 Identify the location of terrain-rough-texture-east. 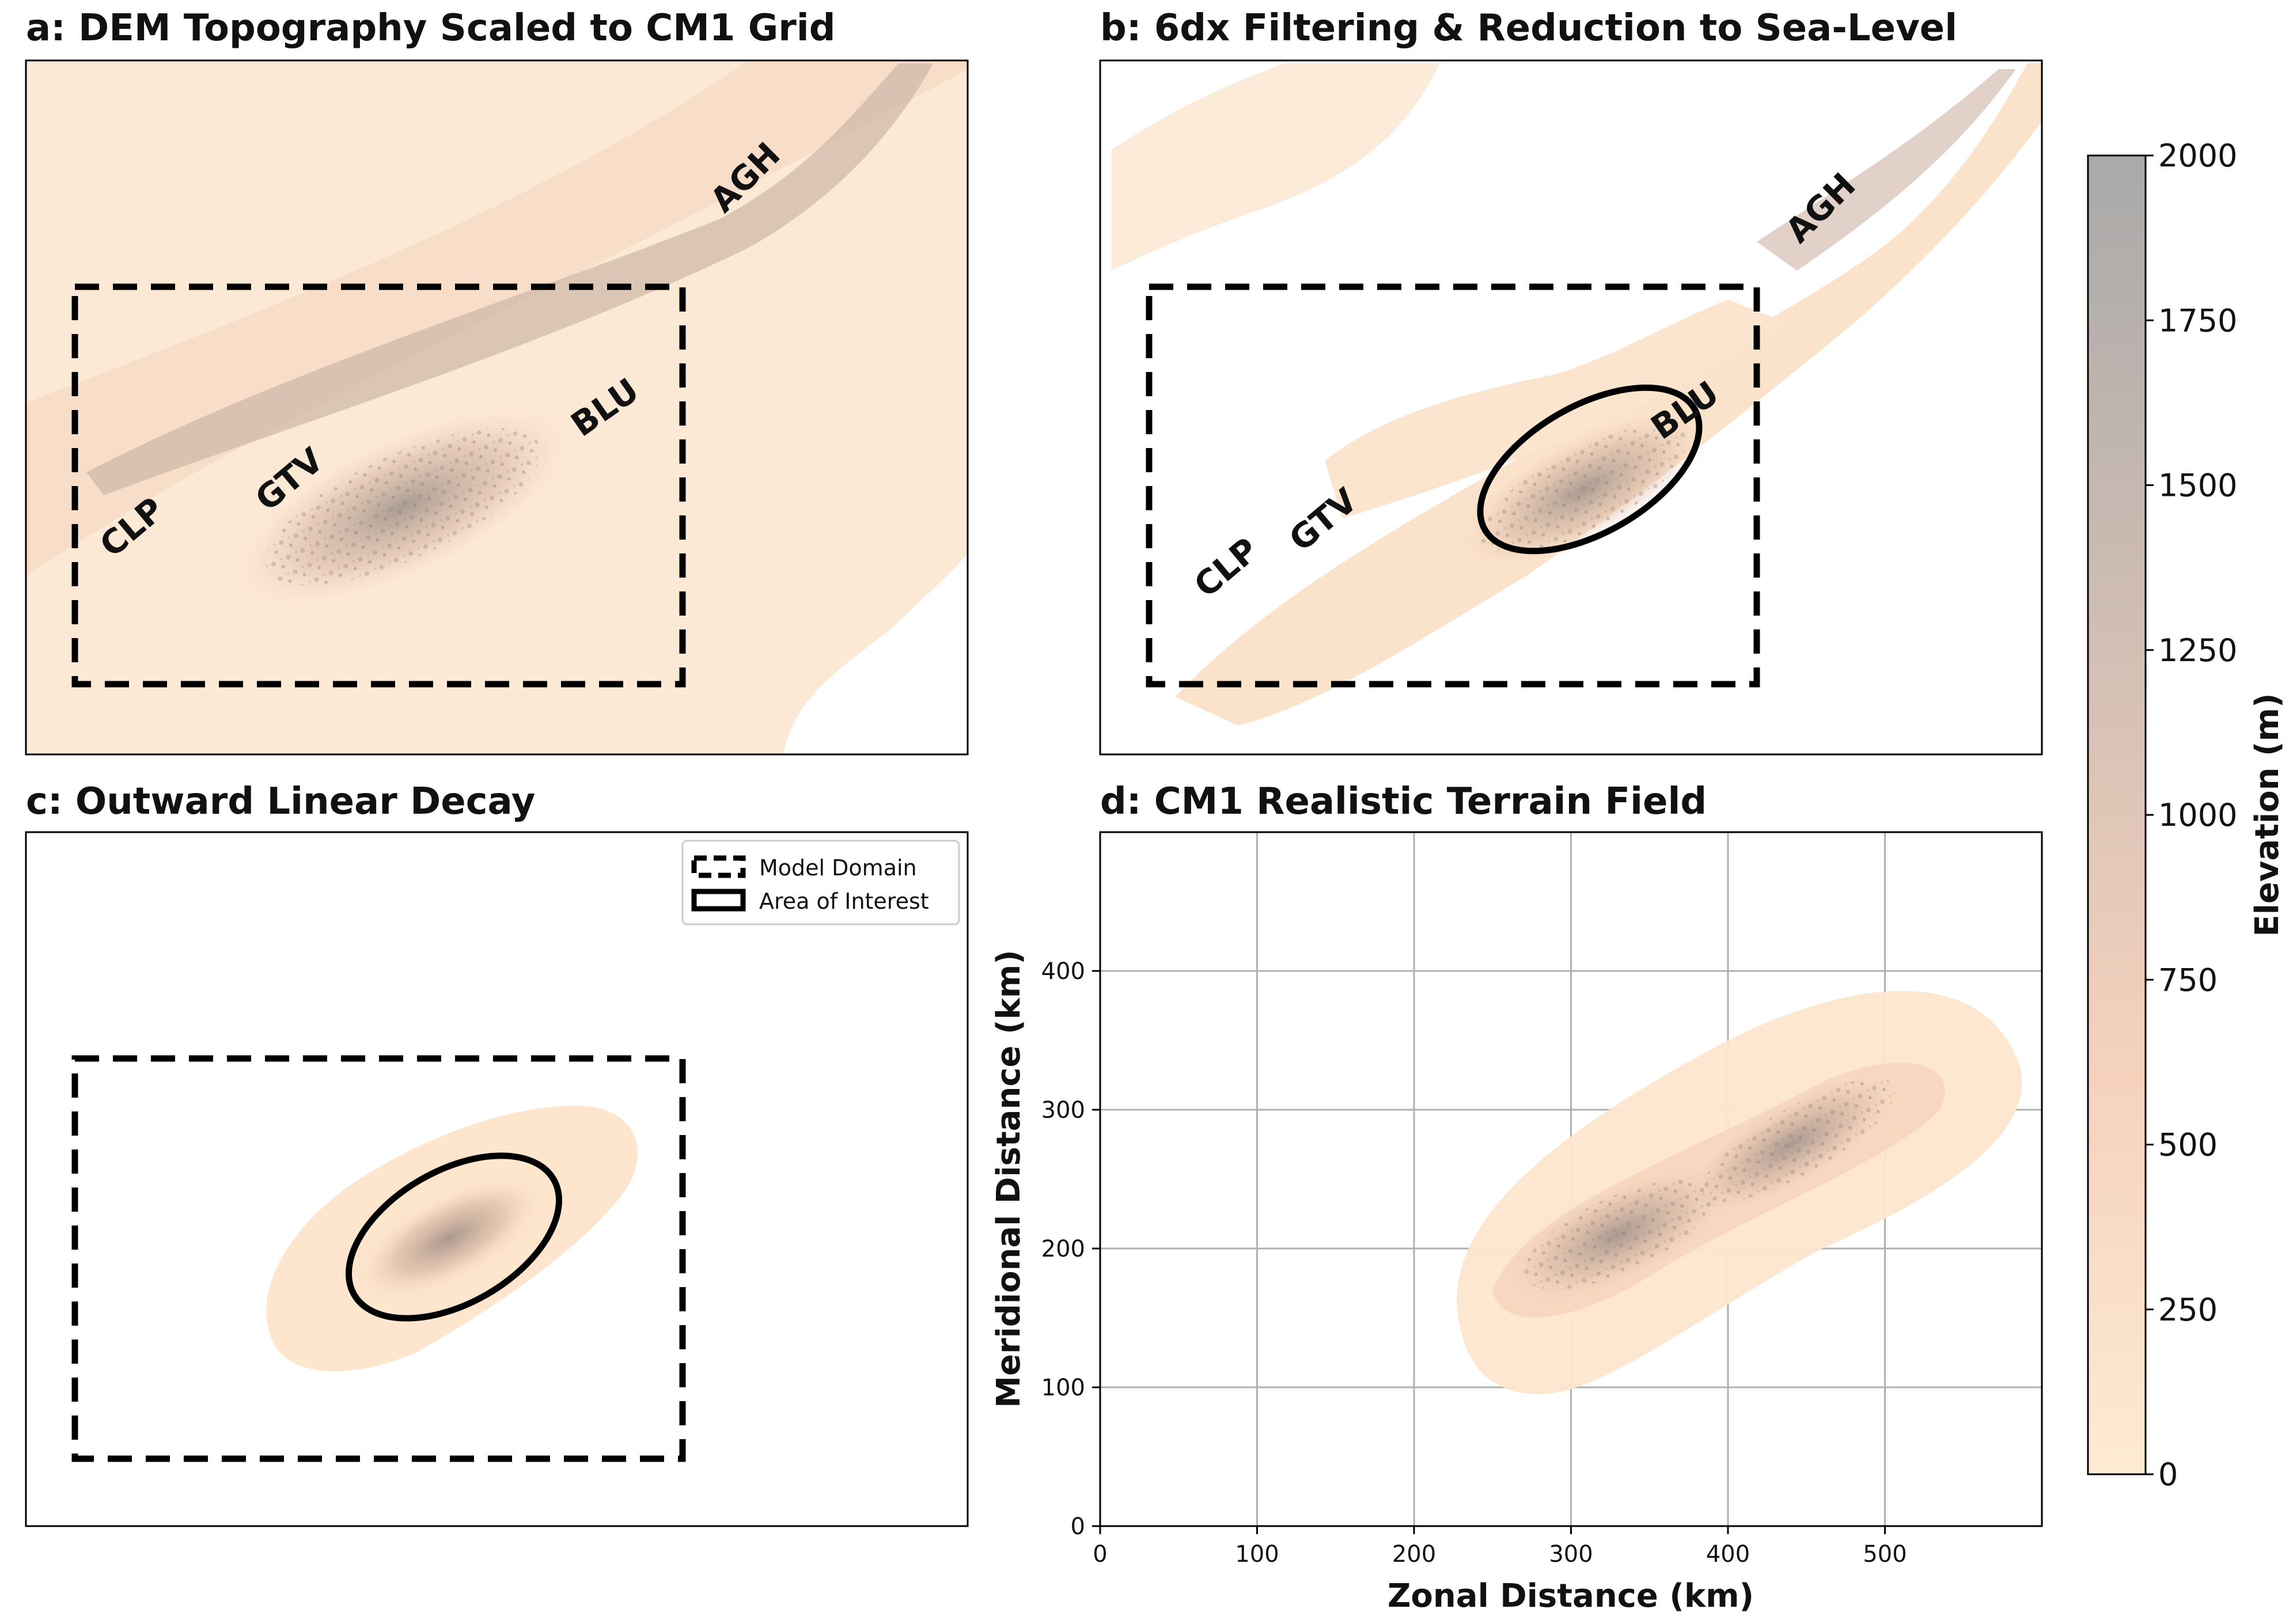
(1799, 1140).